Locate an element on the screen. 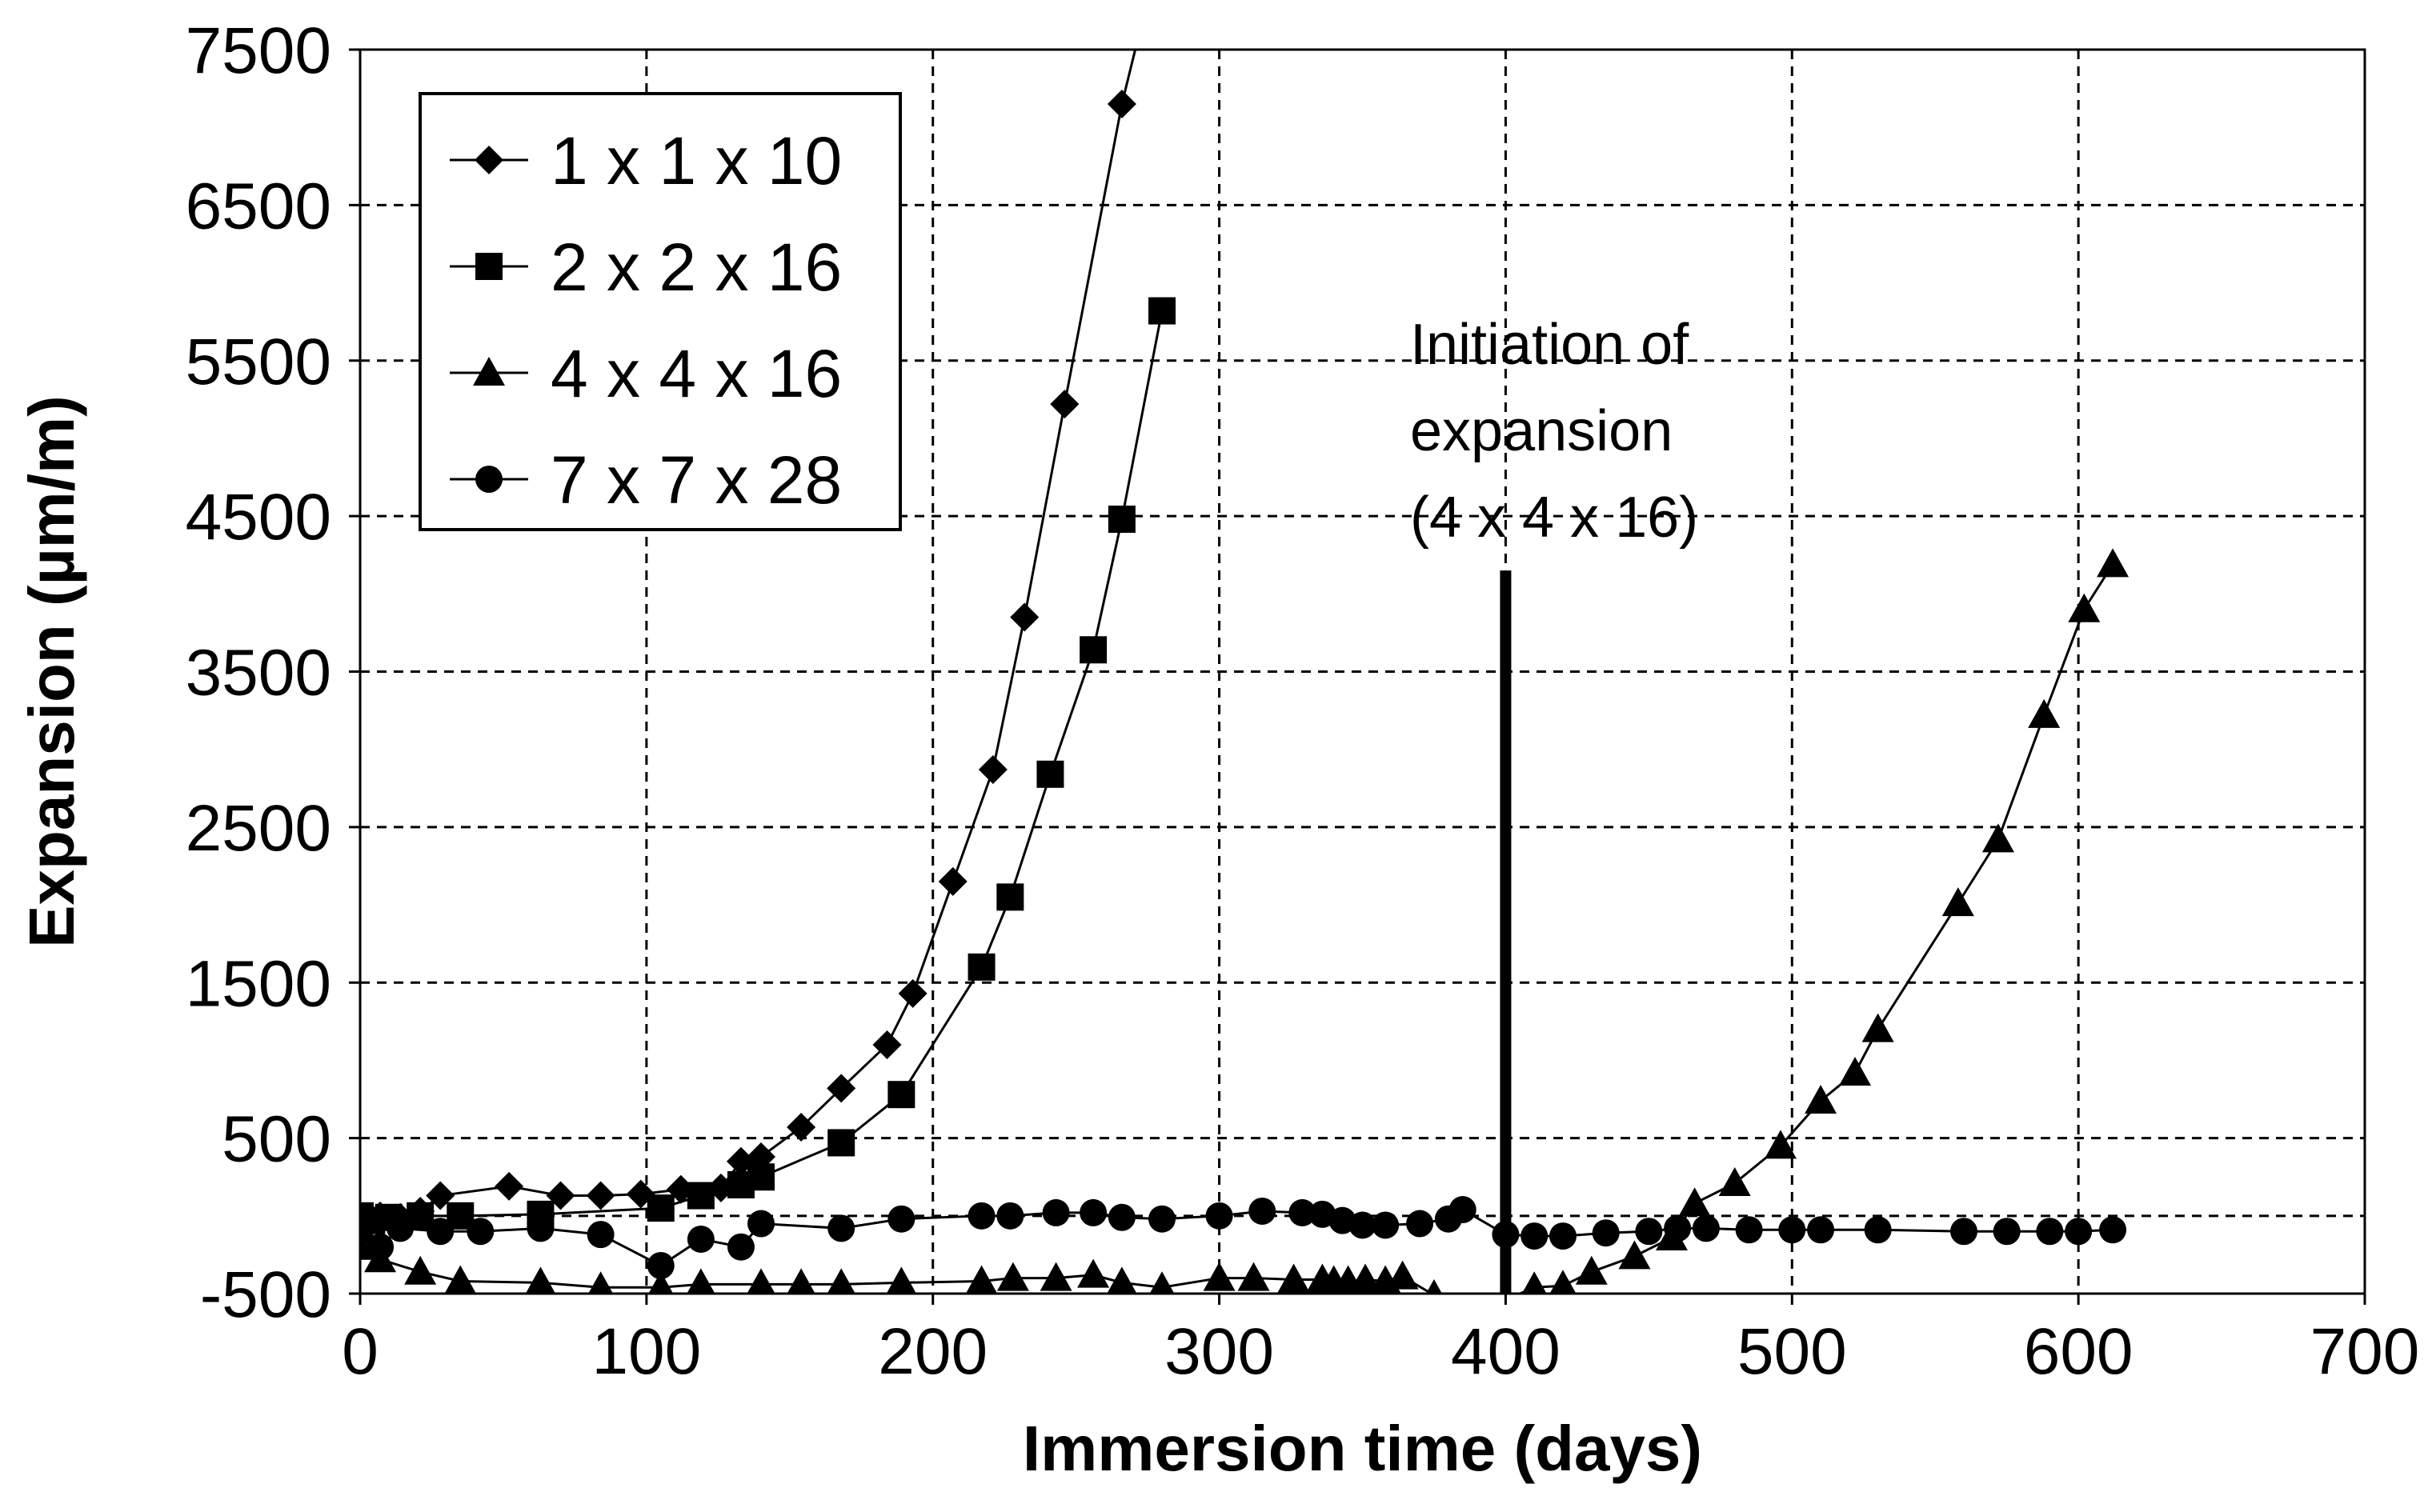  y-tick-label: 6500 is located at coordinates (258, 206).